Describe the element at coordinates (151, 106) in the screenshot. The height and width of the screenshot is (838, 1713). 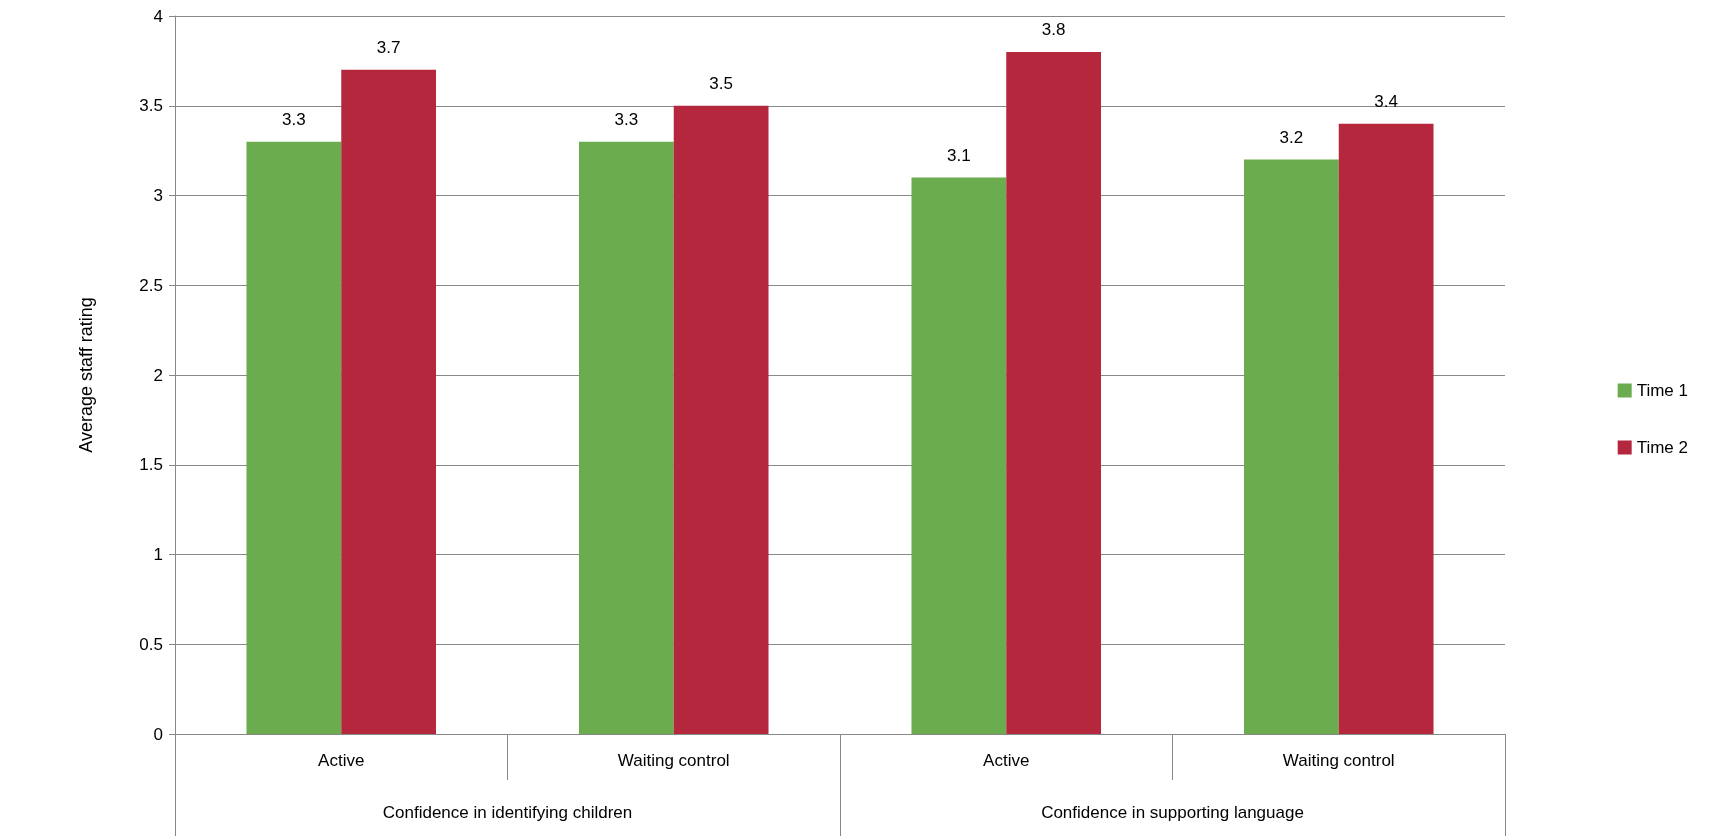
I see `y-tick-label: 3.5` at that location.